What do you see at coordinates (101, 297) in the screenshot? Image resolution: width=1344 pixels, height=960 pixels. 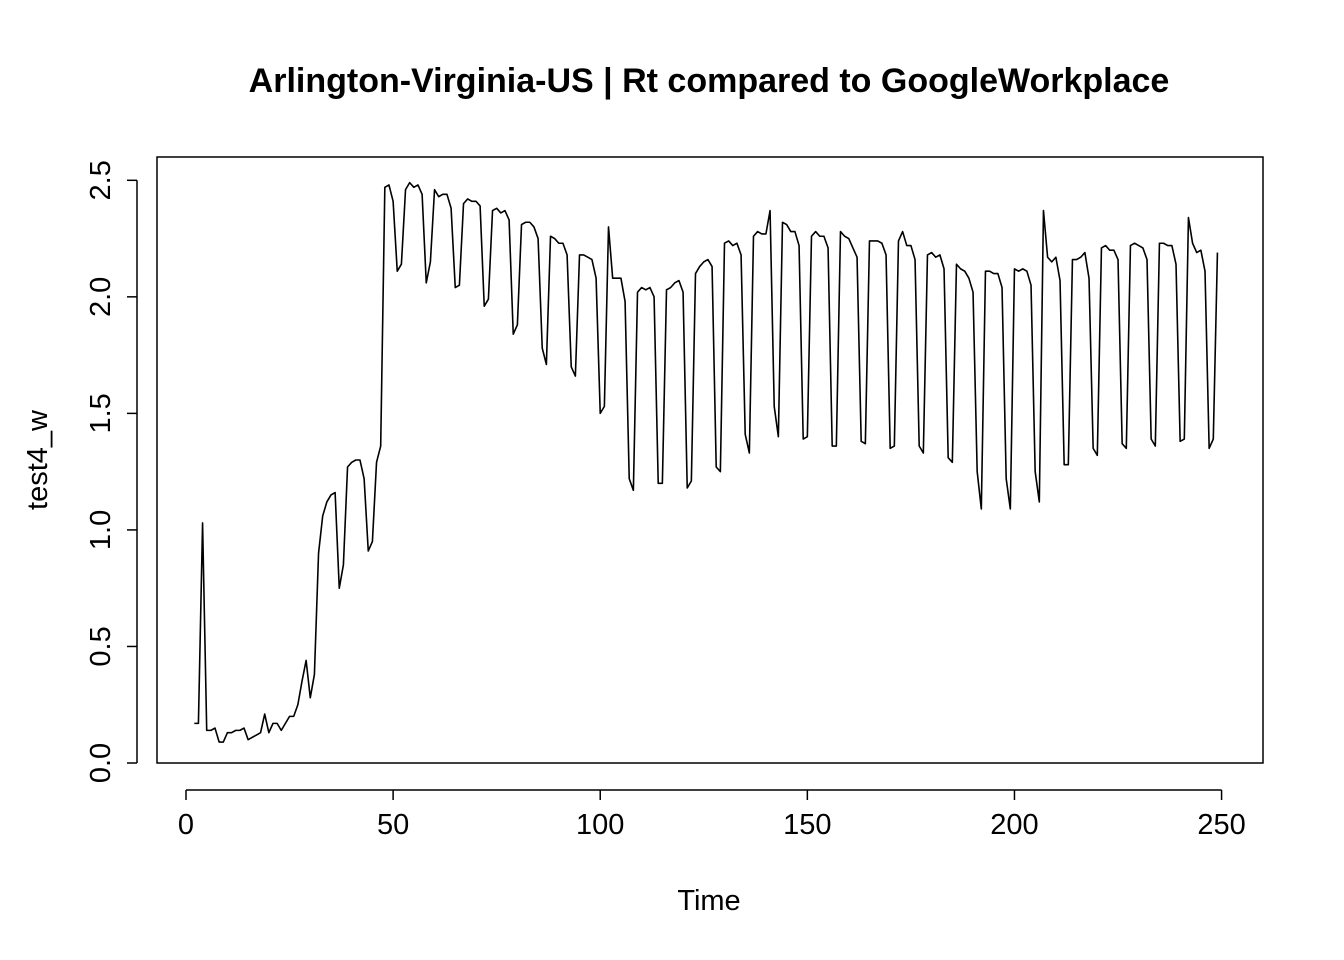 I see `y-tick-label: 2.0` at bounding box center [101, 297].